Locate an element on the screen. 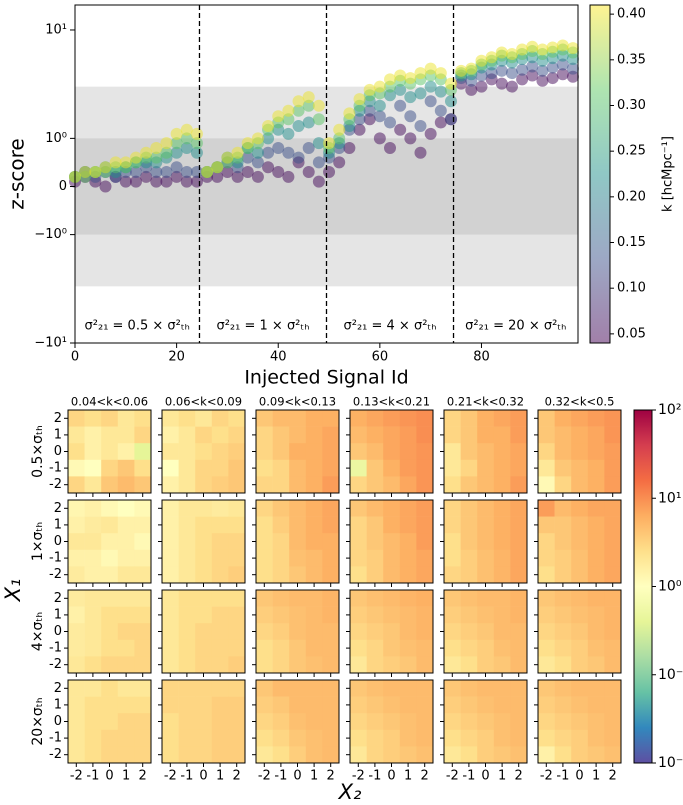 Image resolution: width=683 pixels, height=805 pixels. y-tick-label: 10¹ is located at coordinates (56, 29).